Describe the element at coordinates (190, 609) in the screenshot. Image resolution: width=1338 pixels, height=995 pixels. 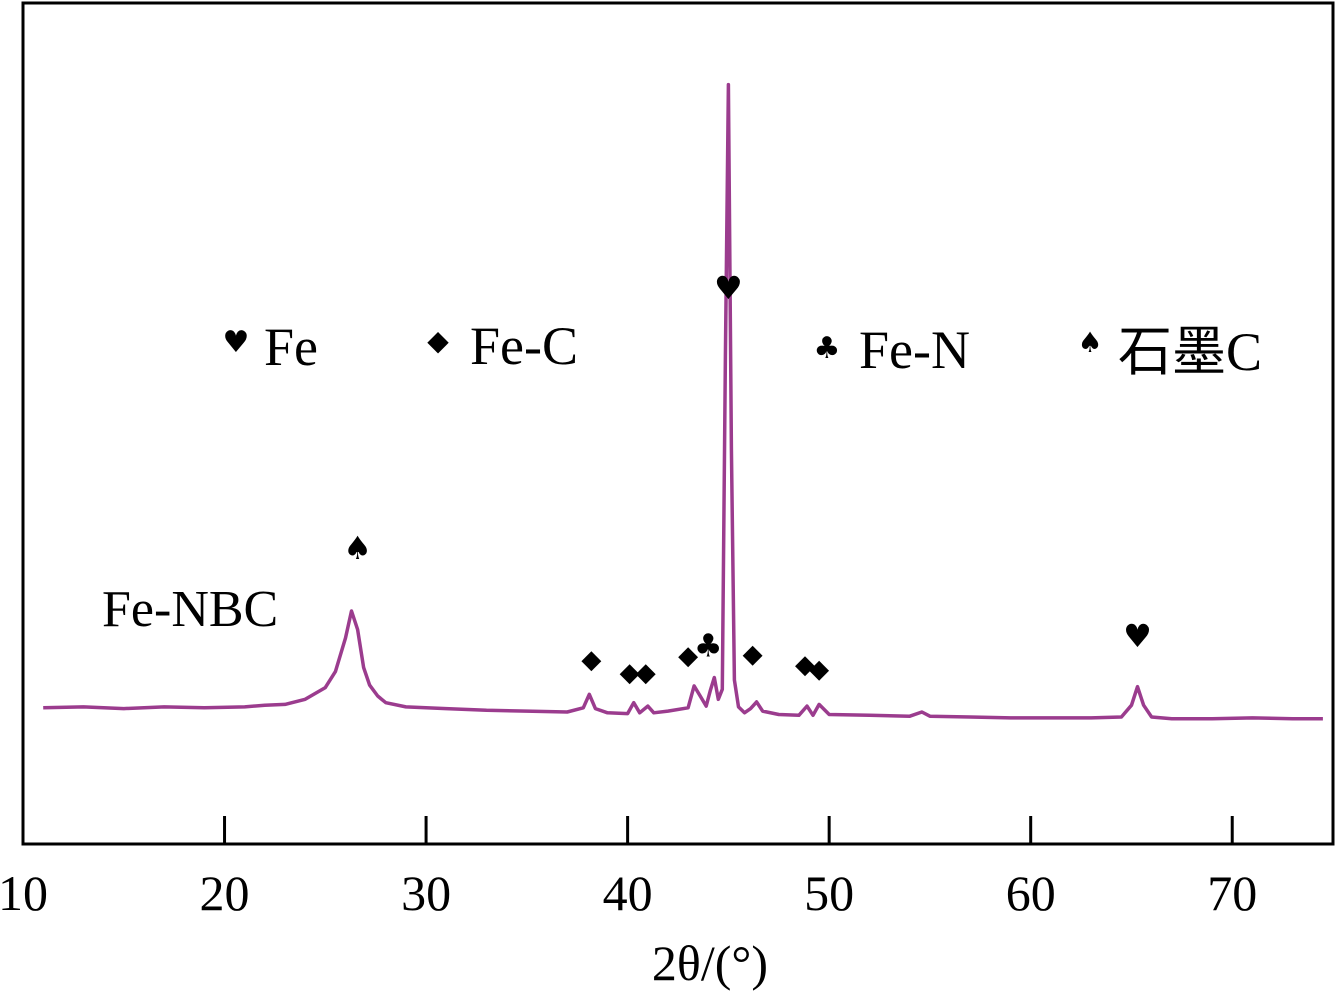
I see `series-label-fe-nbc: Fe-NBC` at that location.